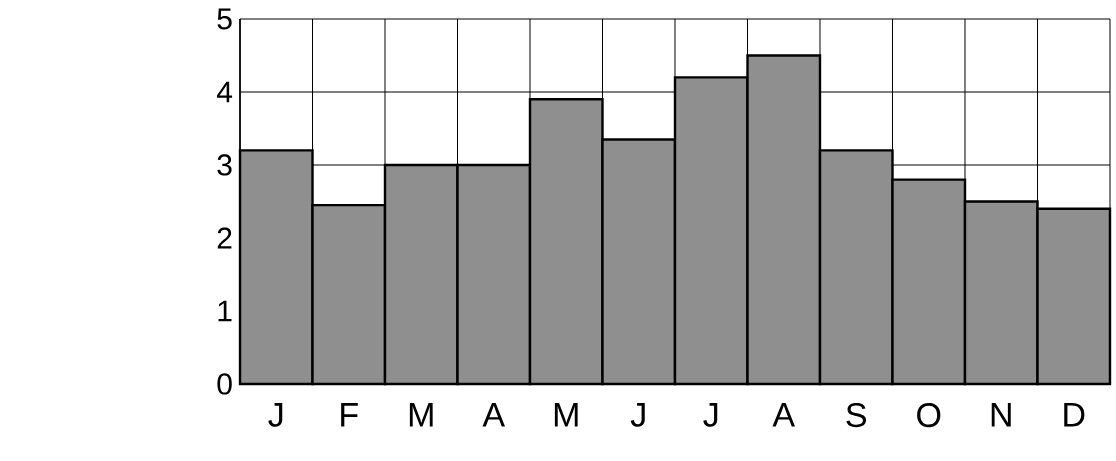 The height and width of the screenshot is (461, 1116). Describe the element at coordinates (856, 415) in the screenshot. I see `x-tick-label: S` at that location.